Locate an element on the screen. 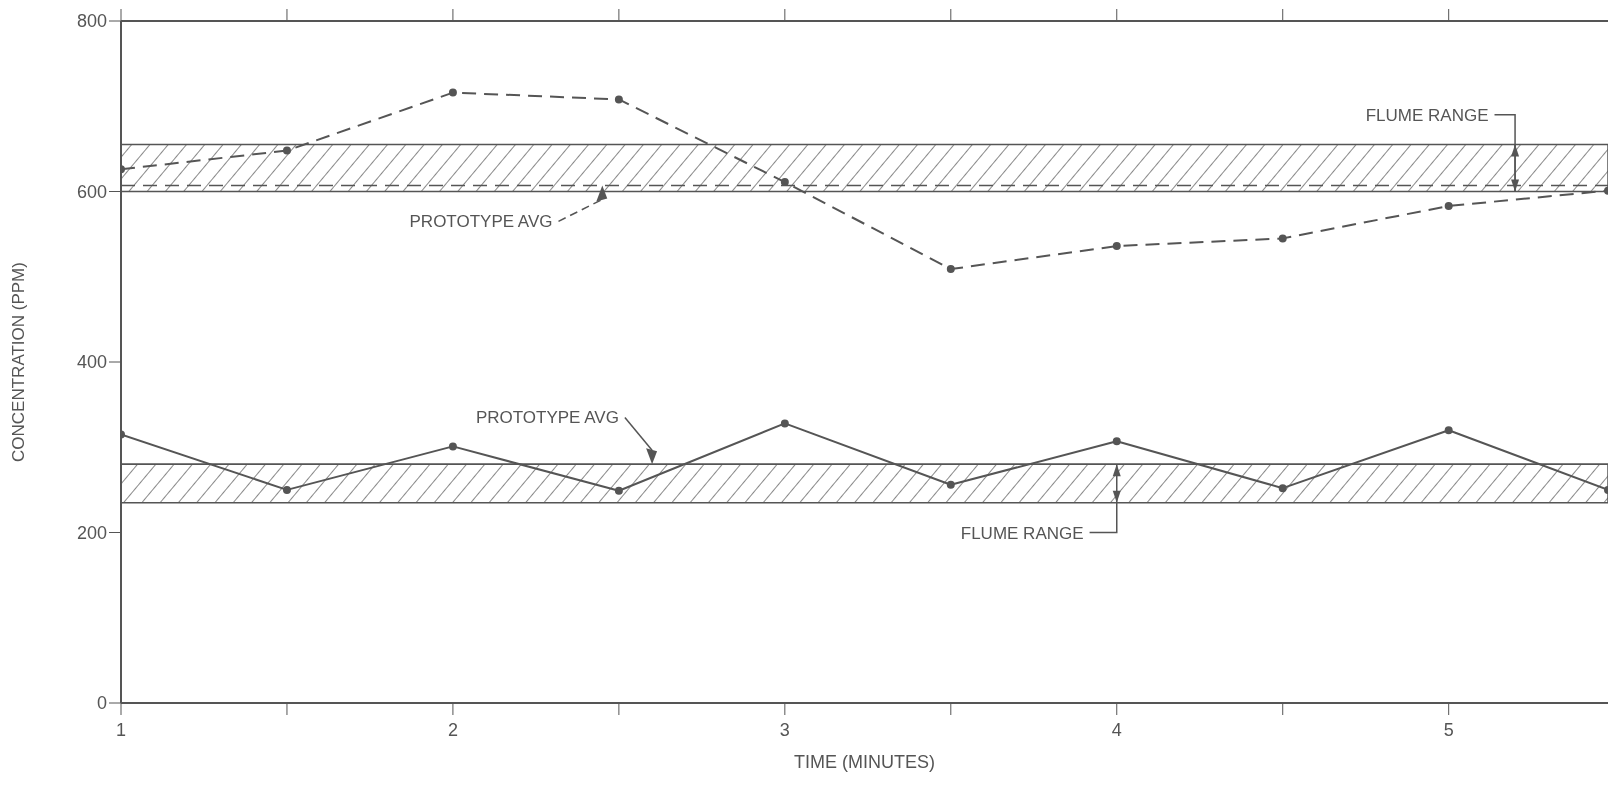 This screenshot has width=1621, height=790. x-tick-label: 2 is located at coordinates (452, 729).